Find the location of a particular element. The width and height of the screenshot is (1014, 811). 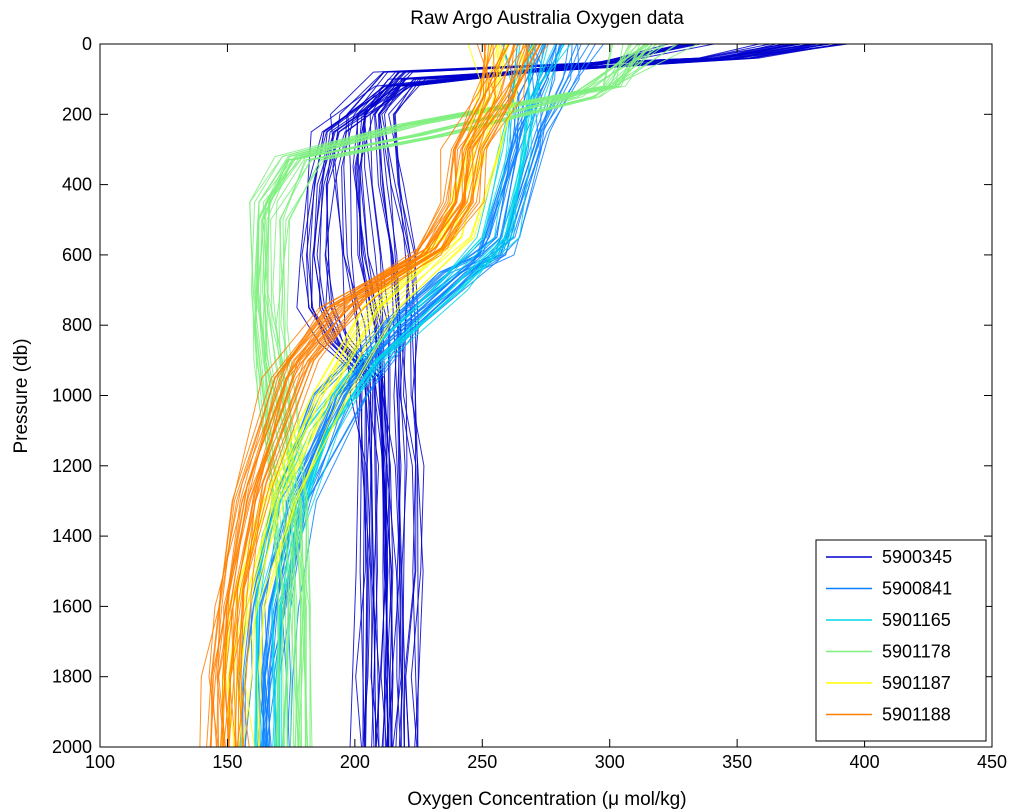

x-axis-title: Oxygen Concentration (μ mol/kg) is located at coordinates (546, 799).